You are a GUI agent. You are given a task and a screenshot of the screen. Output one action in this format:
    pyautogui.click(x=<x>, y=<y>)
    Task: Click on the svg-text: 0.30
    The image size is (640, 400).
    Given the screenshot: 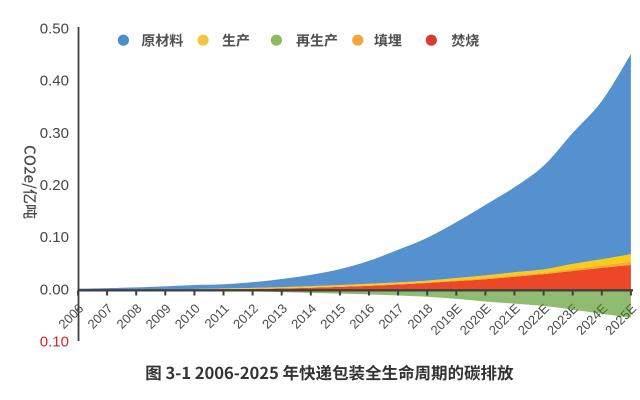 What is the action you would take?
    pyautogui.click(x=54, y=133)
    